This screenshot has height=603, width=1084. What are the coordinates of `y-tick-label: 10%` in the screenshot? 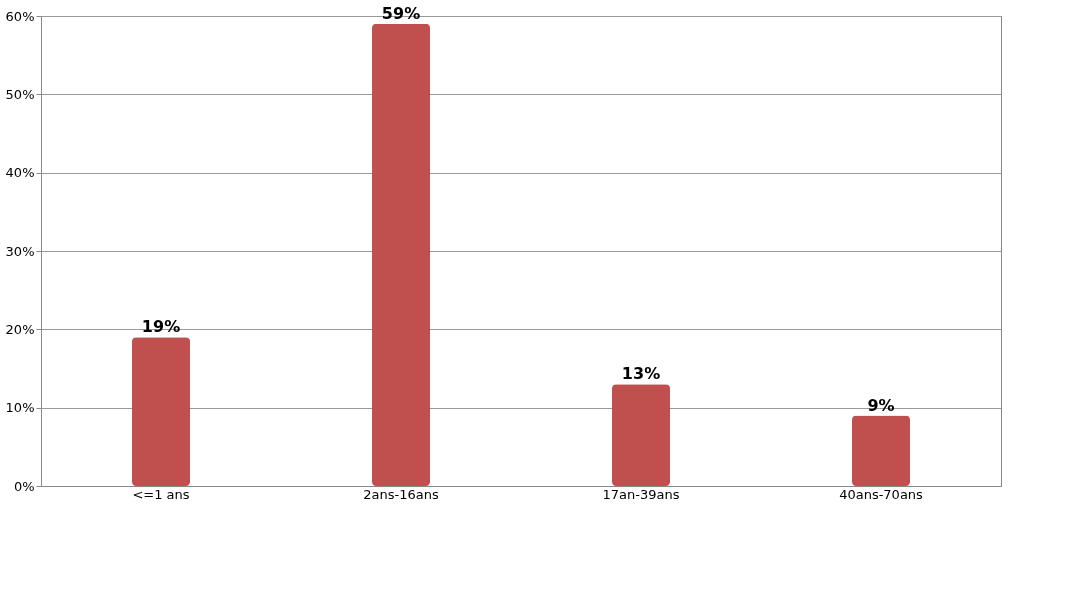 It's located at (20, 408).